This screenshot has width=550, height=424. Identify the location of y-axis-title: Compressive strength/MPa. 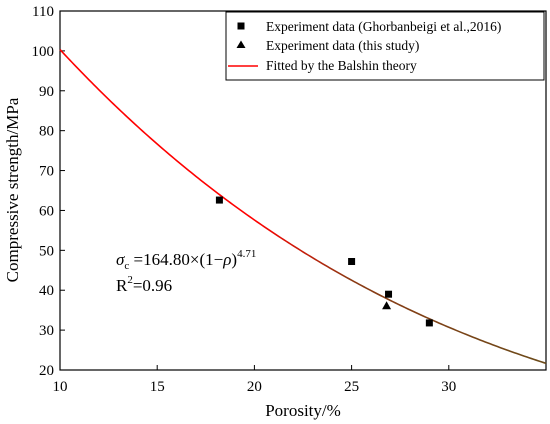
(12, 189).